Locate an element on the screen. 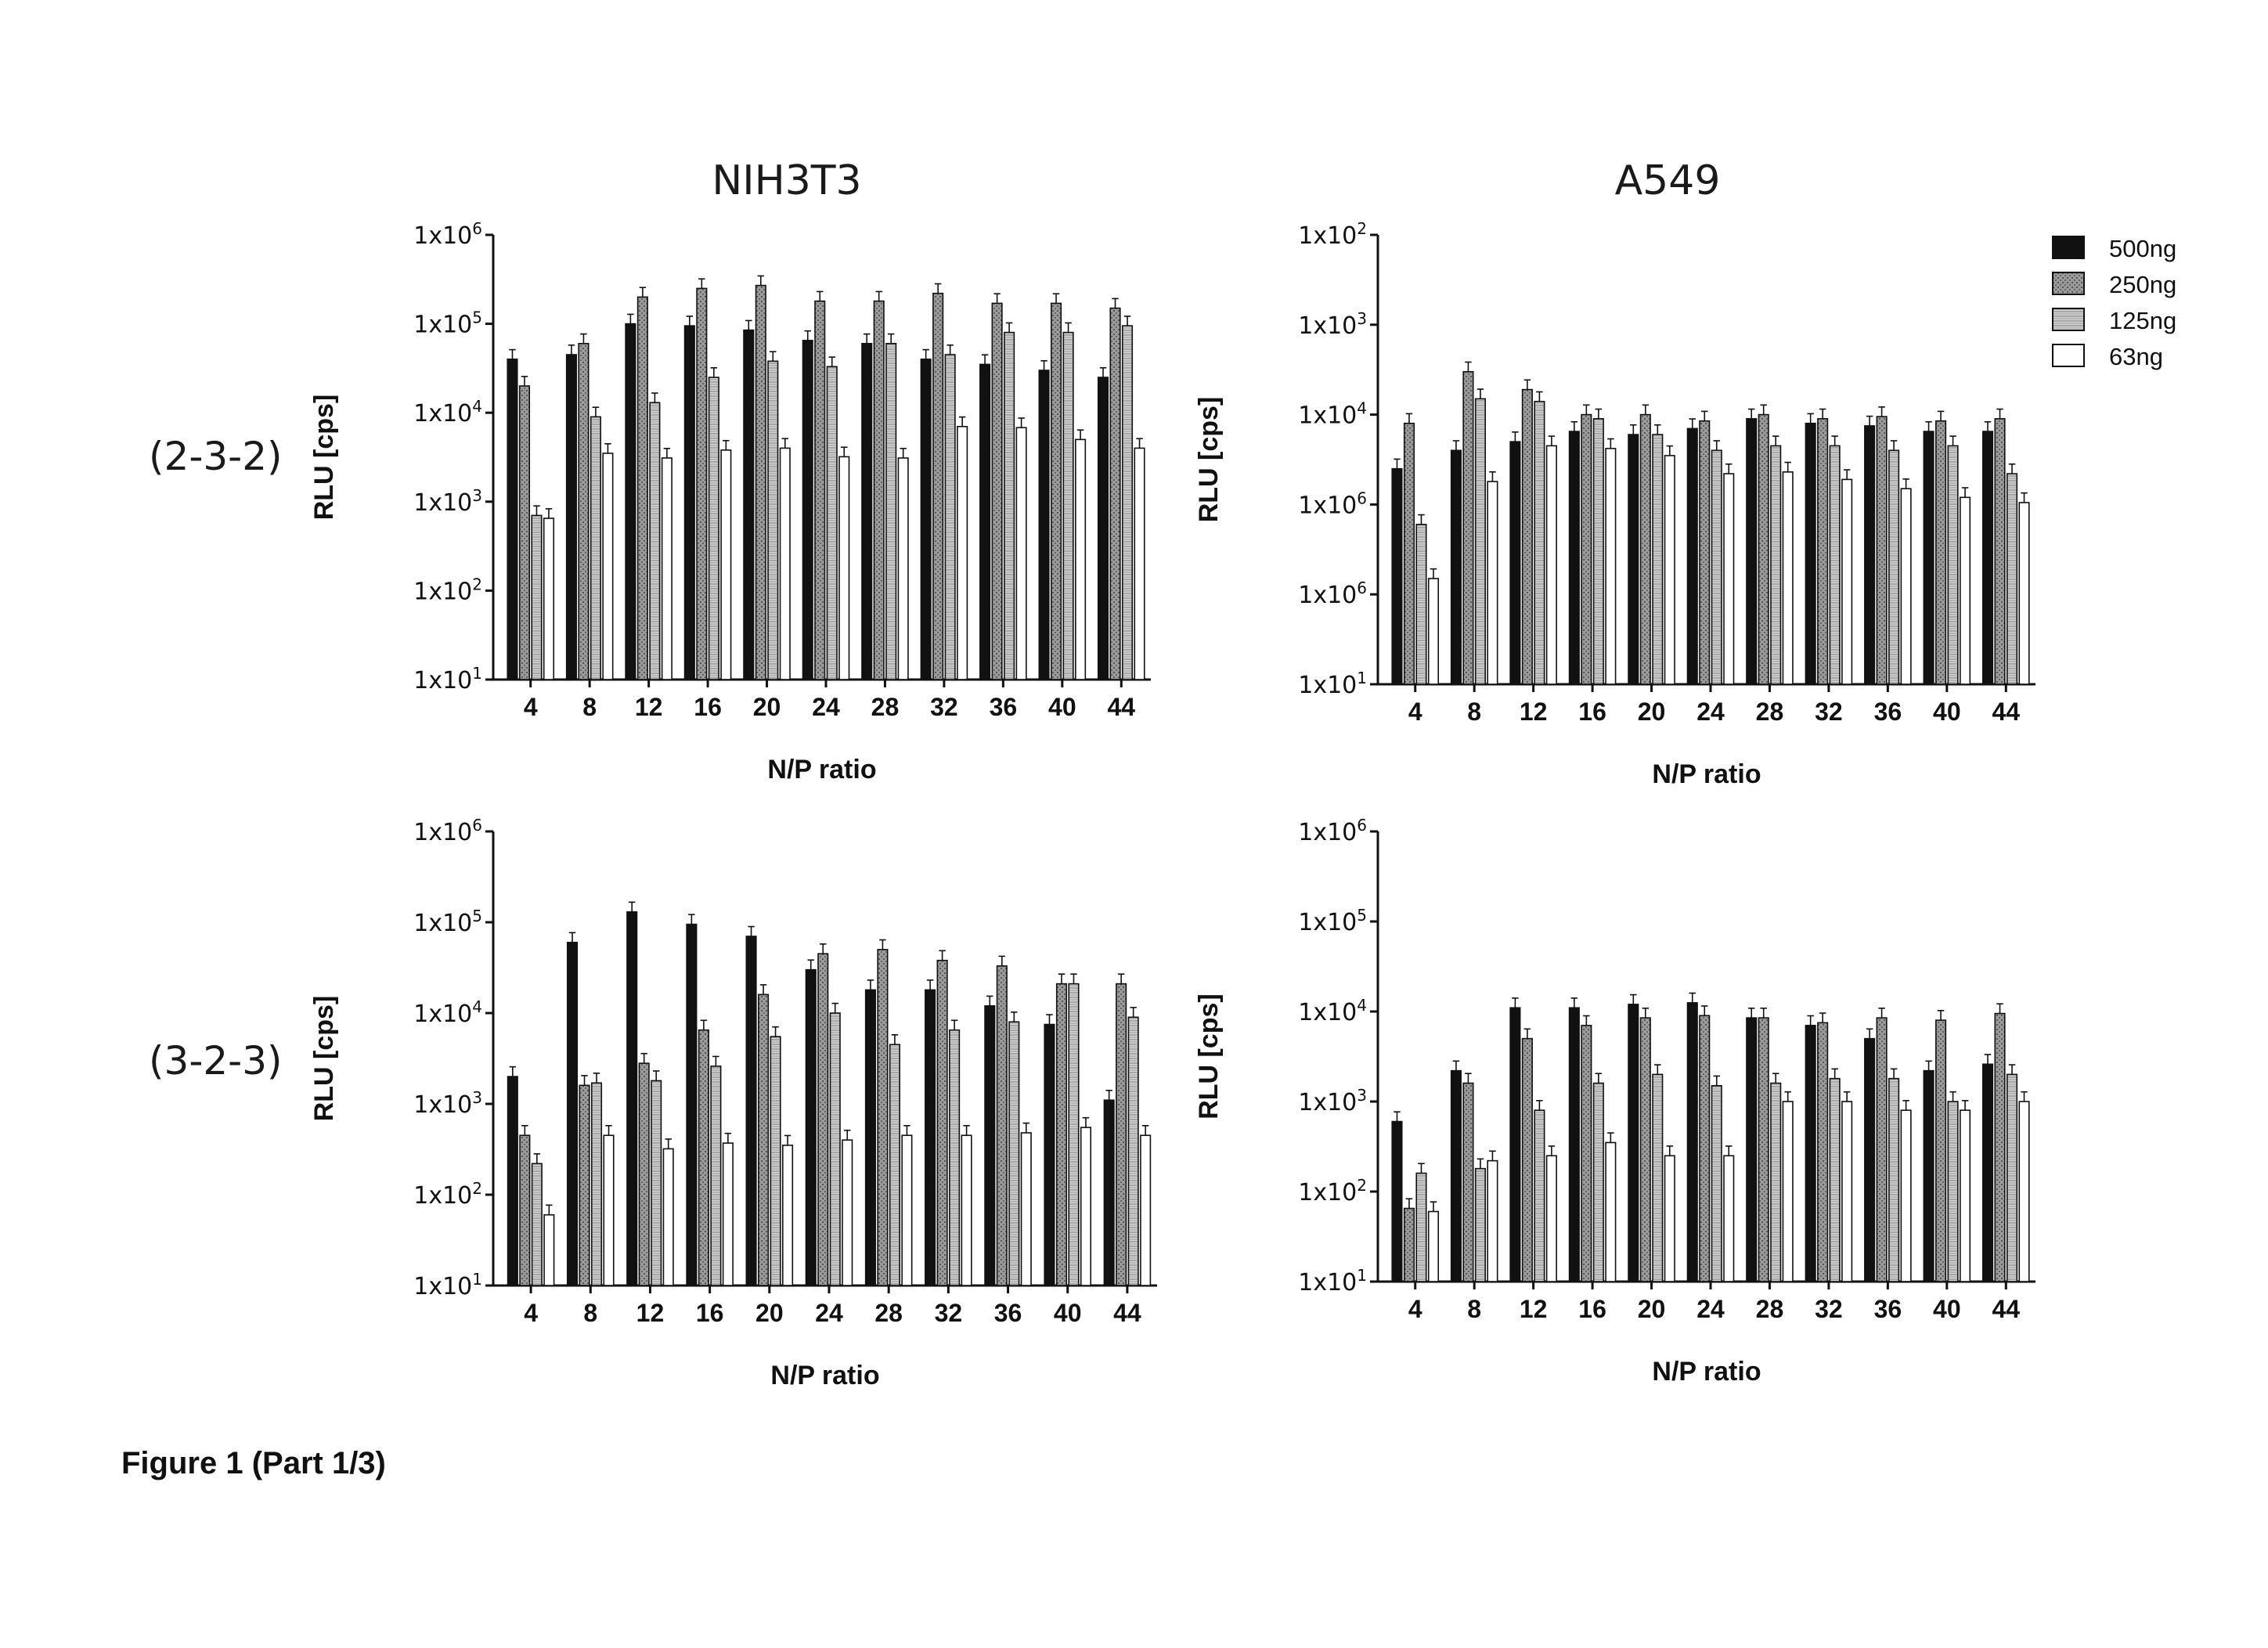  bar-63ng-np12 is located at coordinates (1552, 1219).